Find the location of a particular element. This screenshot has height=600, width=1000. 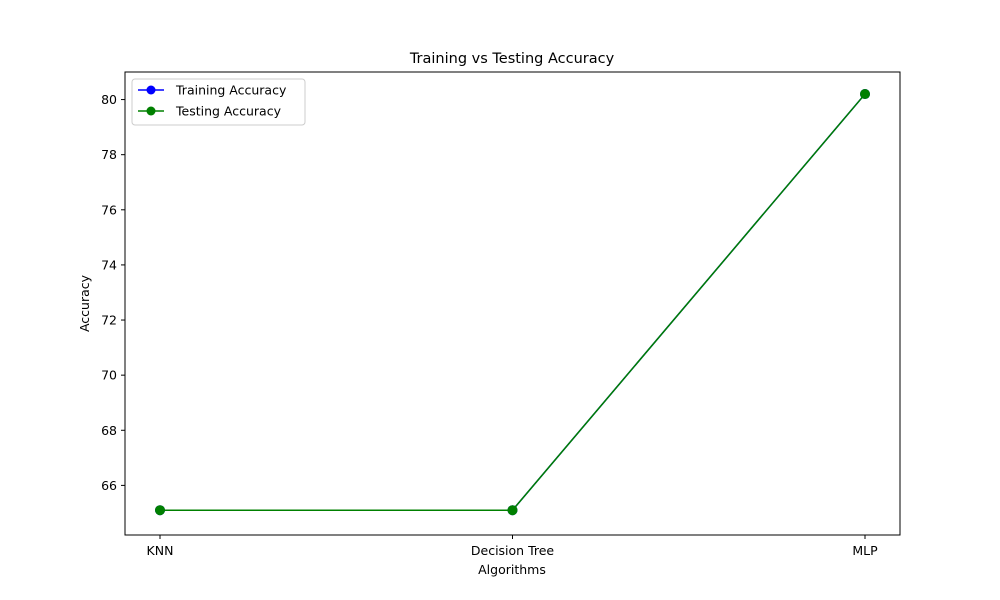

legend-label-testing: Testing Accuracy is located at coordinates (228, 111).